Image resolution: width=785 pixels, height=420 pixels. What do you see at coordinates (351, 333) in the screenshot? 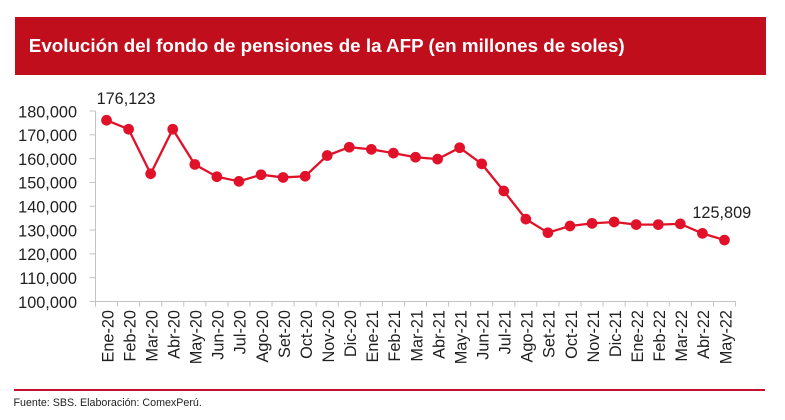
I see `svg-text: Dic-20` at bounding box center [351, 333].